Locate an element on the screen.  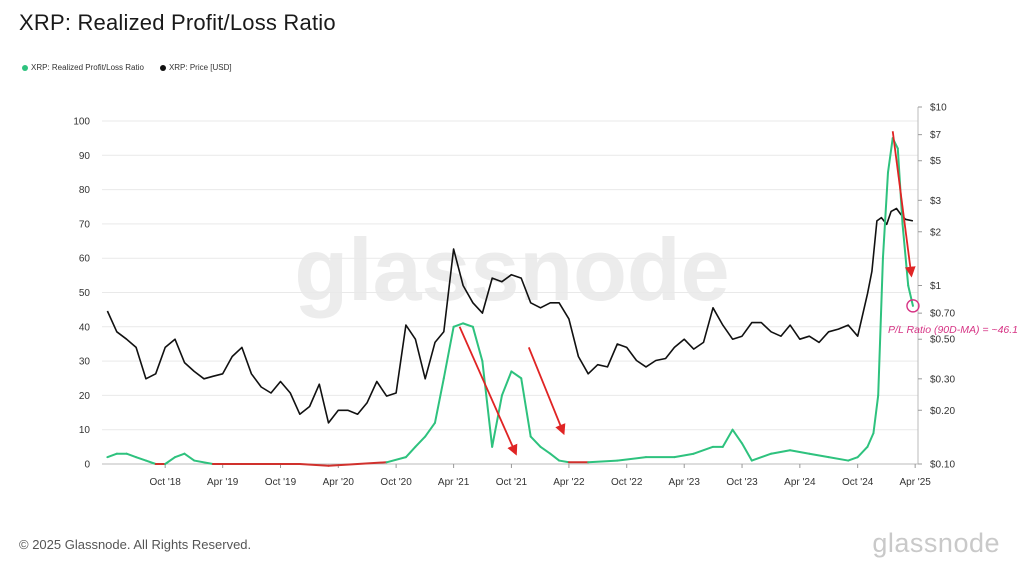
x-tick-label: Apr '19 is located at coordinates (223, 482).